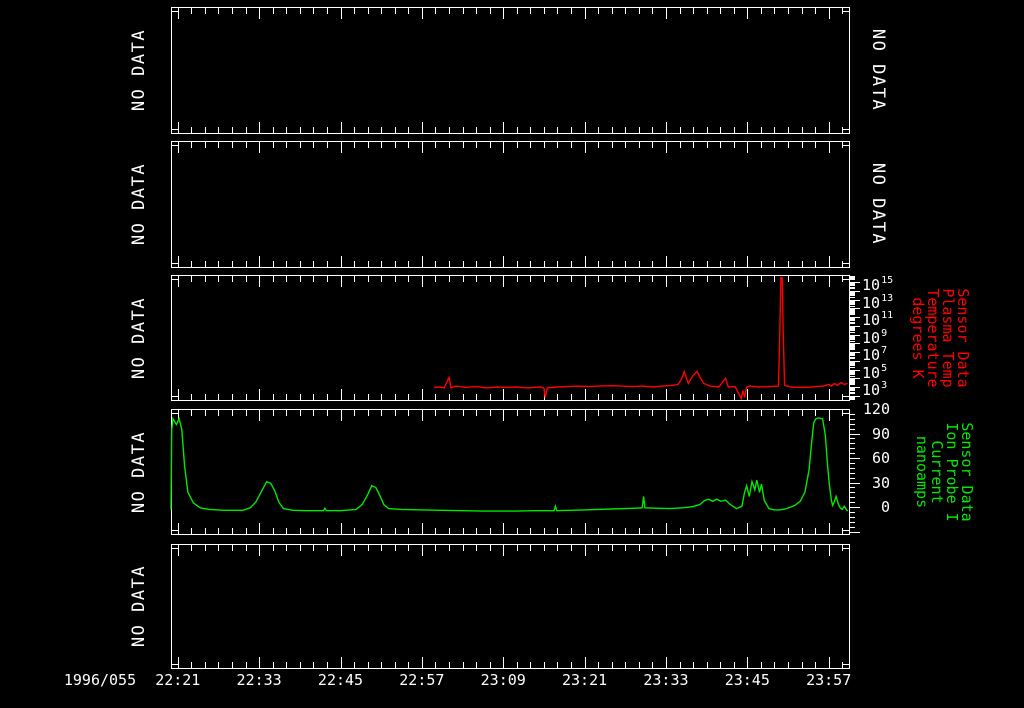 The width and height of the screenshot is (1024, 708). I want to click on time-tick-label-2333: 23:33, so click(666, 680).